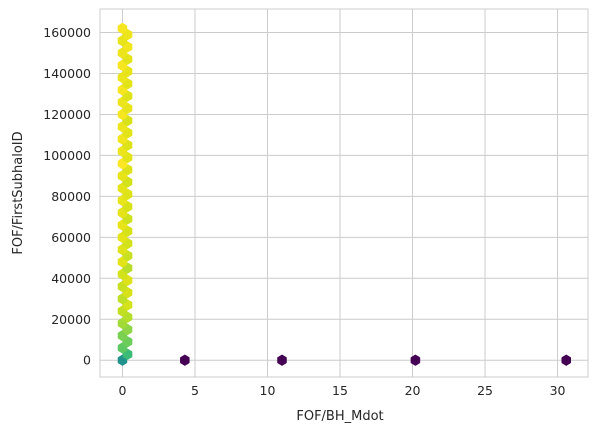 This screenshot has width=598, height=433. I want to click on y-tick-label: 140000, so click(67, 73).